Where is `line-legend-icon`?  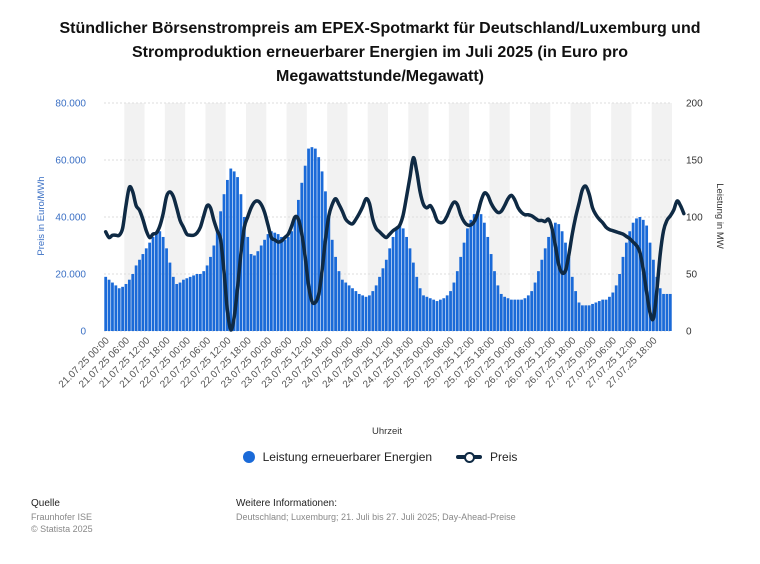 line-legend-icon is located at coordinates (469, 457).